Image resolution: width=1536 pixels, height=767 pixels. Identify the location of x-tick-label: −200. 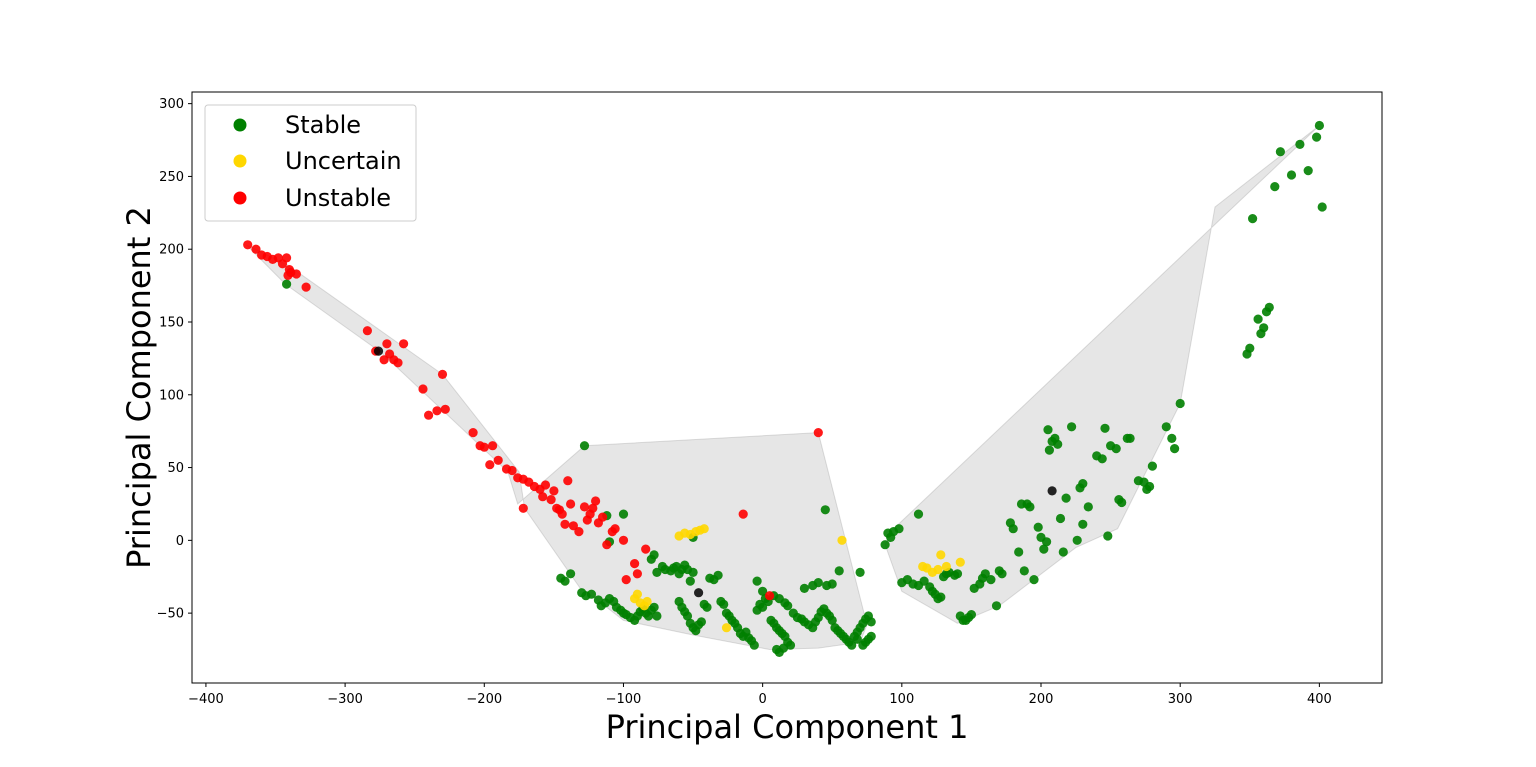
(484, 699).